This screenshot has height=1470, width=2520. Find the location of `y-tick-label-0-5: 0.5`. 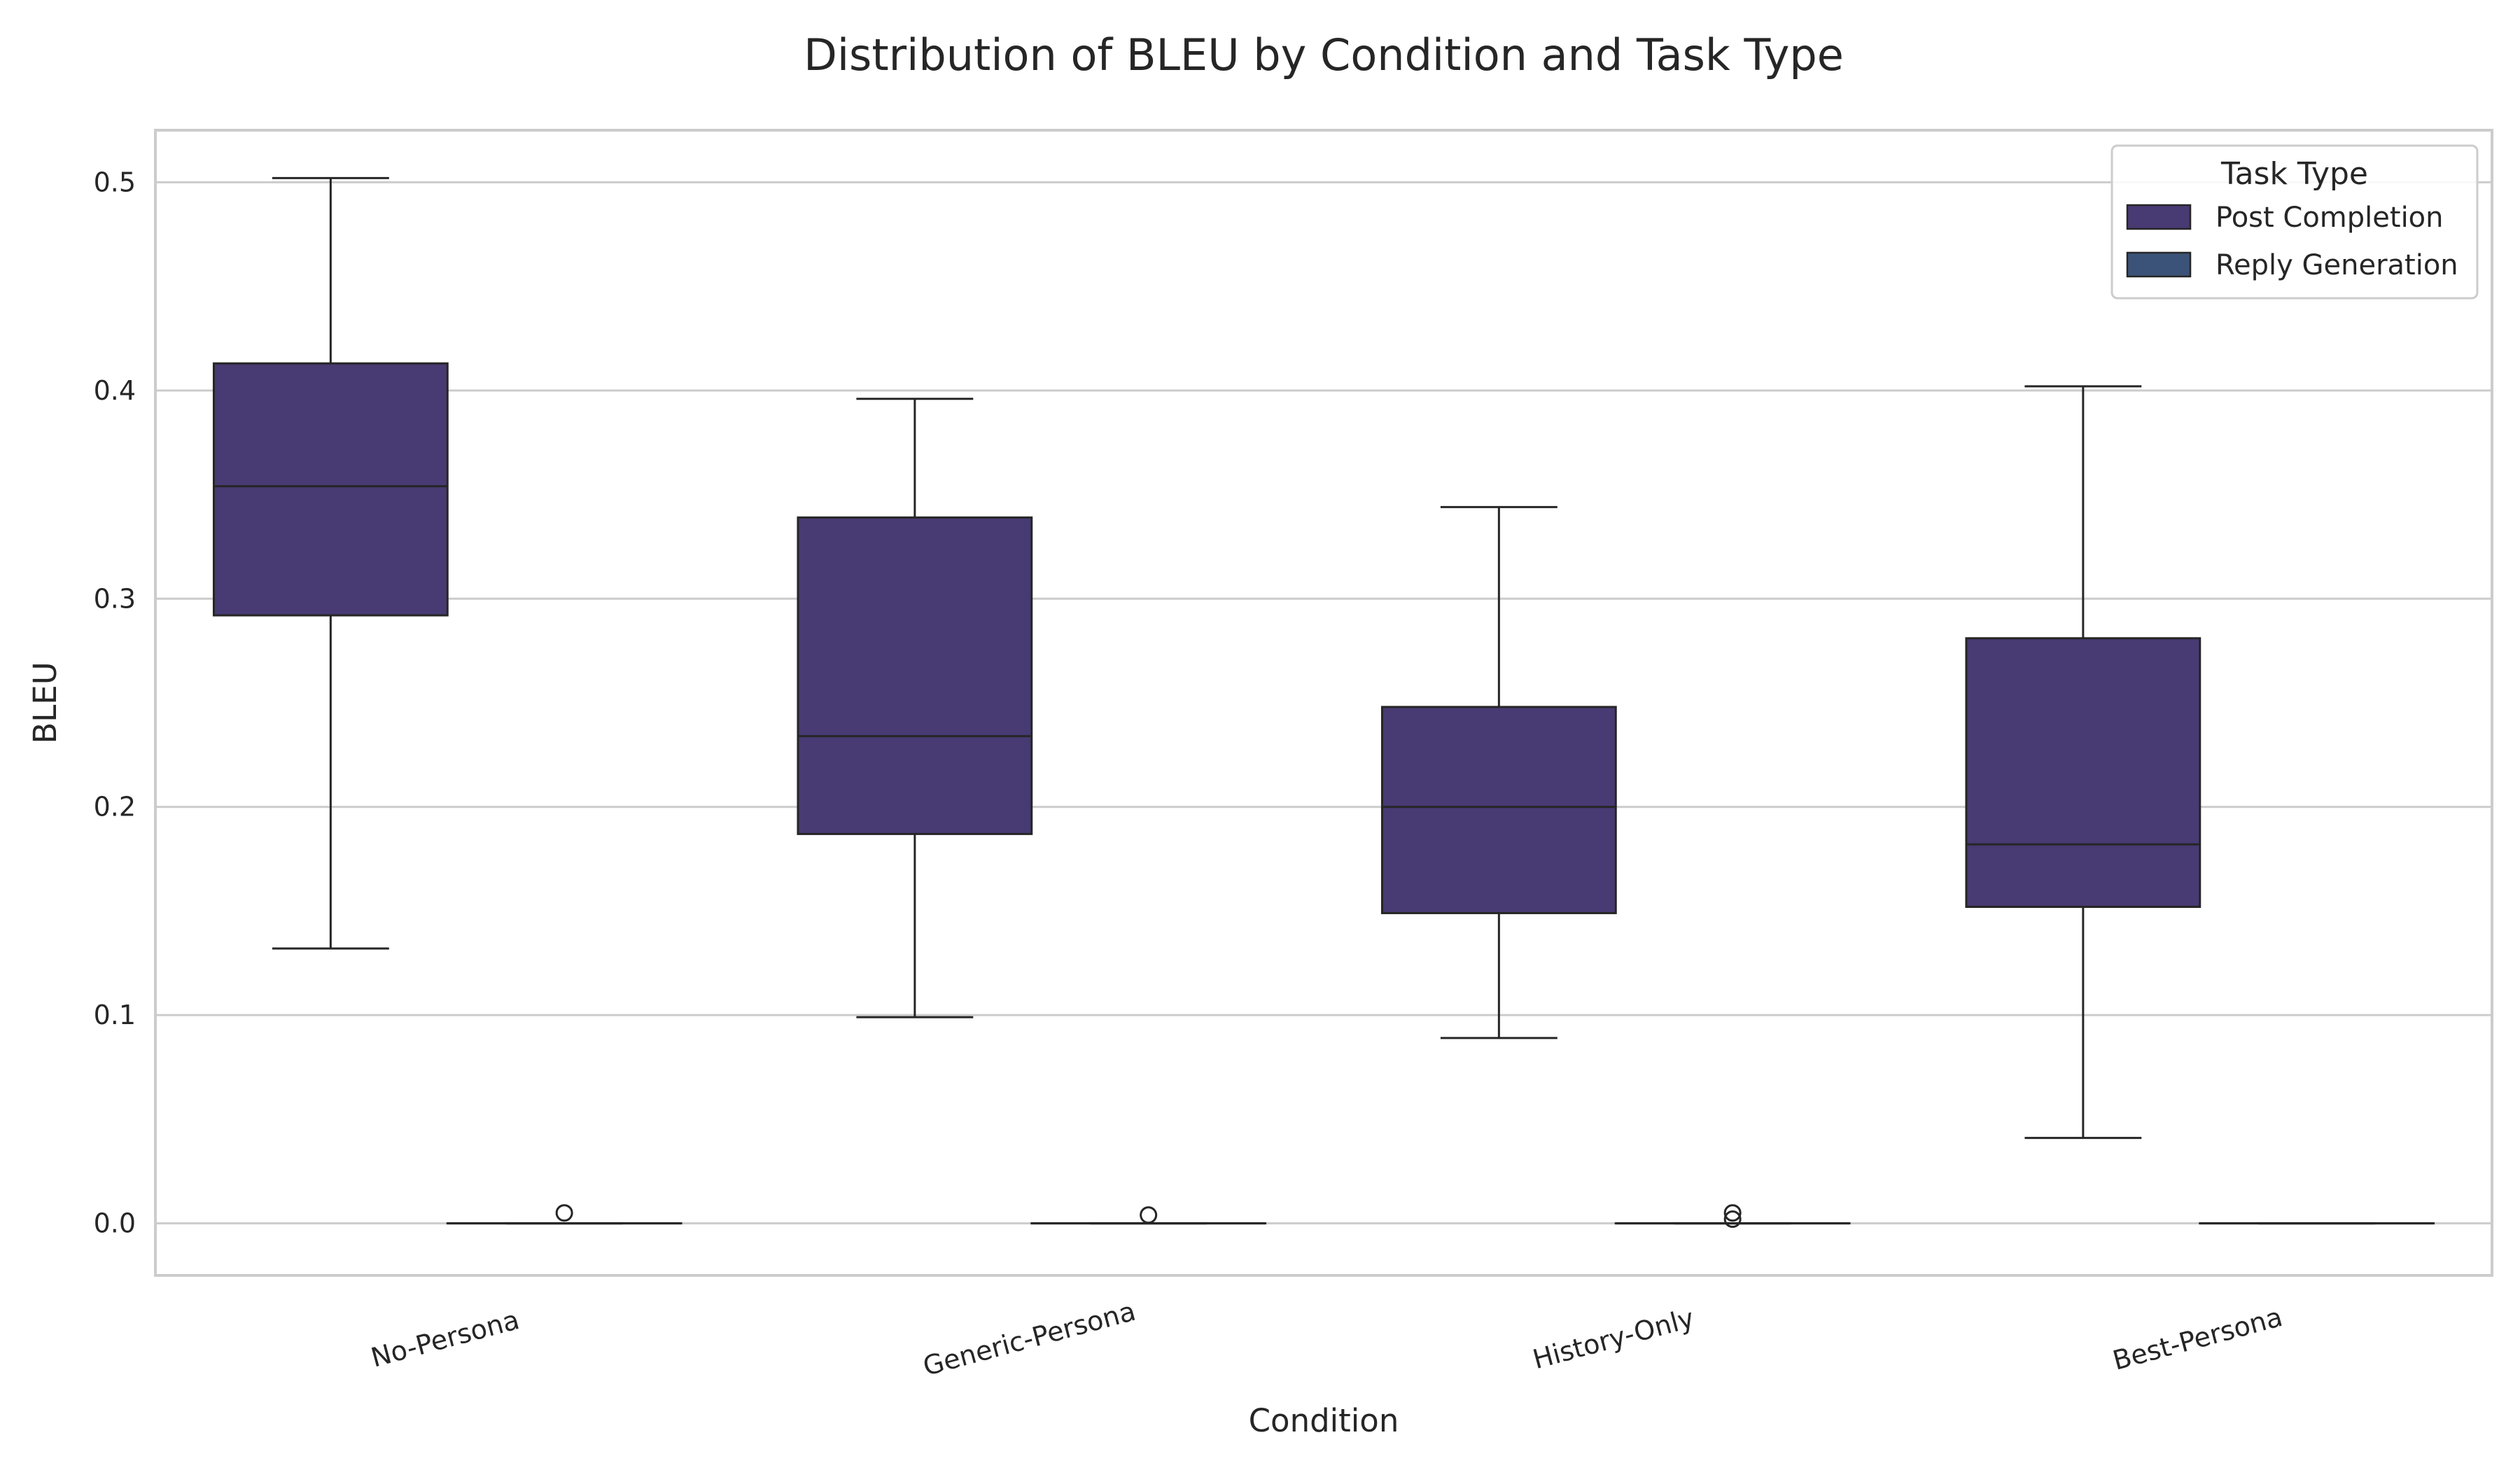

y-tick-label-0-5: 0.5 is located at coordinates (115, 182).